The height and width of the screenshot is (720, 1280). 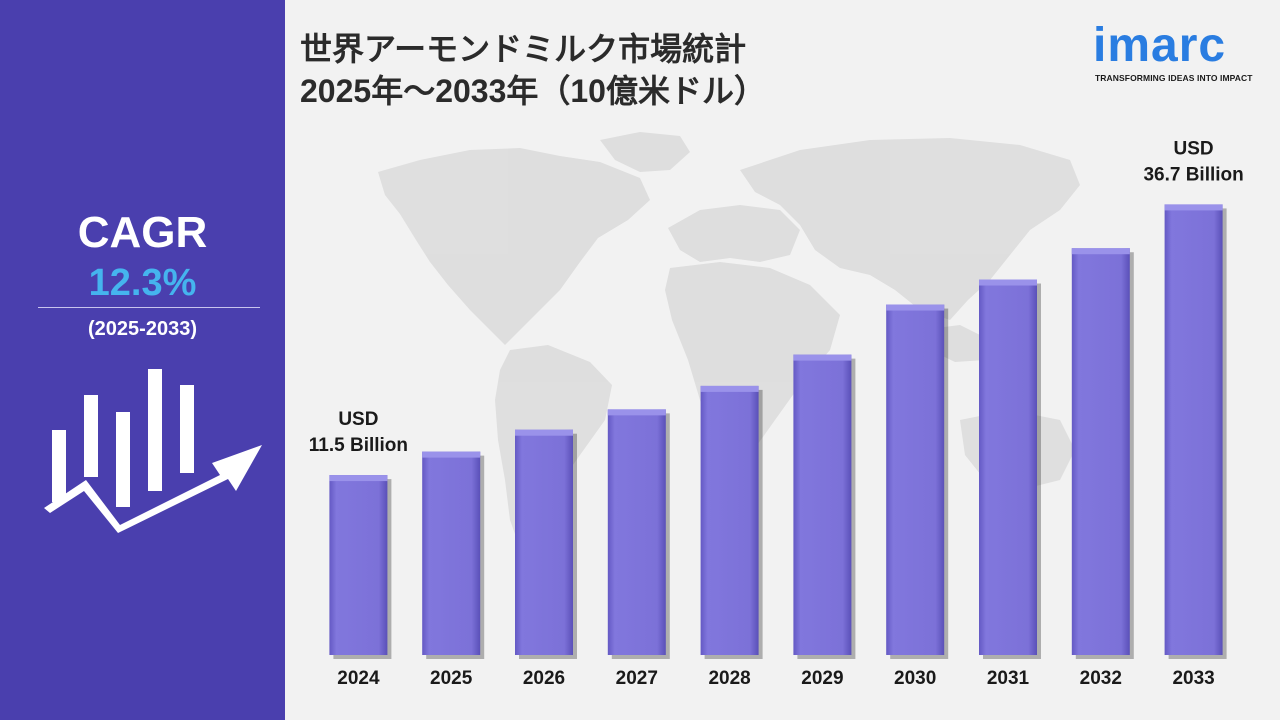 What do you see at coordinates (731, 522) in the screenshot?
I see `bar-2028` at bounding box center [731, 522].